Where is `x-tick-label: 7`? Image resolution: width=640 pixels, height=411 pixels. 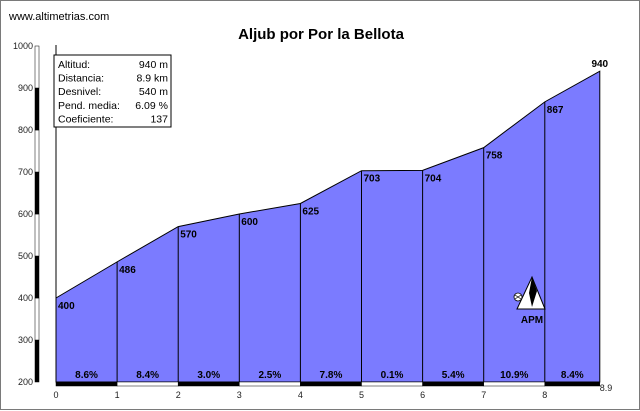
x-tick-label: 7 is located at coordinates (483, 395).